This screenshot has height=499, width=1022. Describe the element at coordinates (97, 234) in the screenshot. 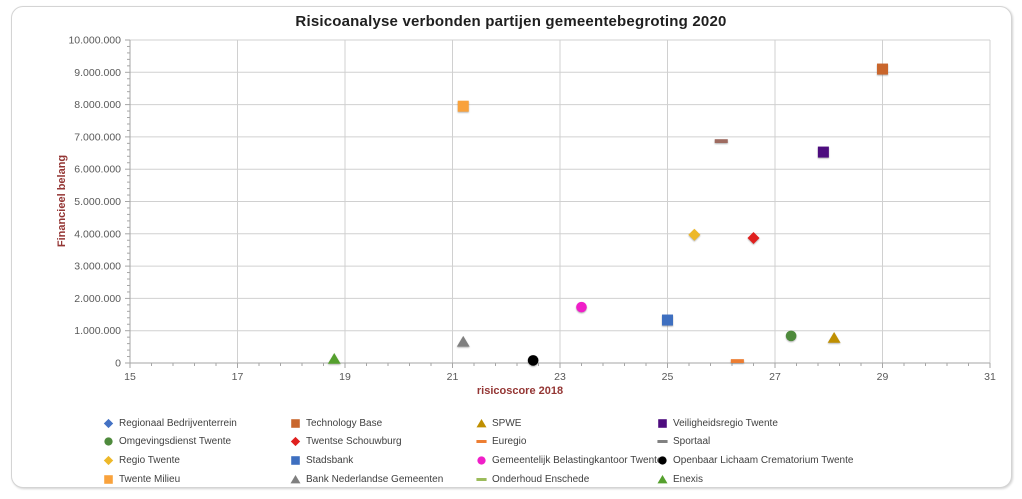

I see `y-tick-label: 4.000.000` at that location.